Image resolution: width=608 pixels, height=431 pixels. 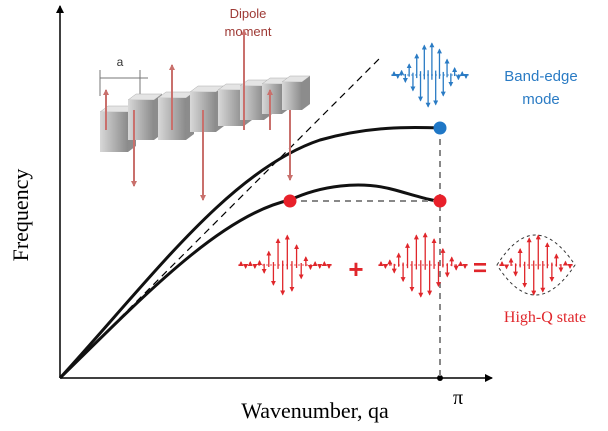 What do you see at coordinates (545, 317) in the screenshot?
I see `high-q-label: High-Q state` at bounding box center [545, 317].